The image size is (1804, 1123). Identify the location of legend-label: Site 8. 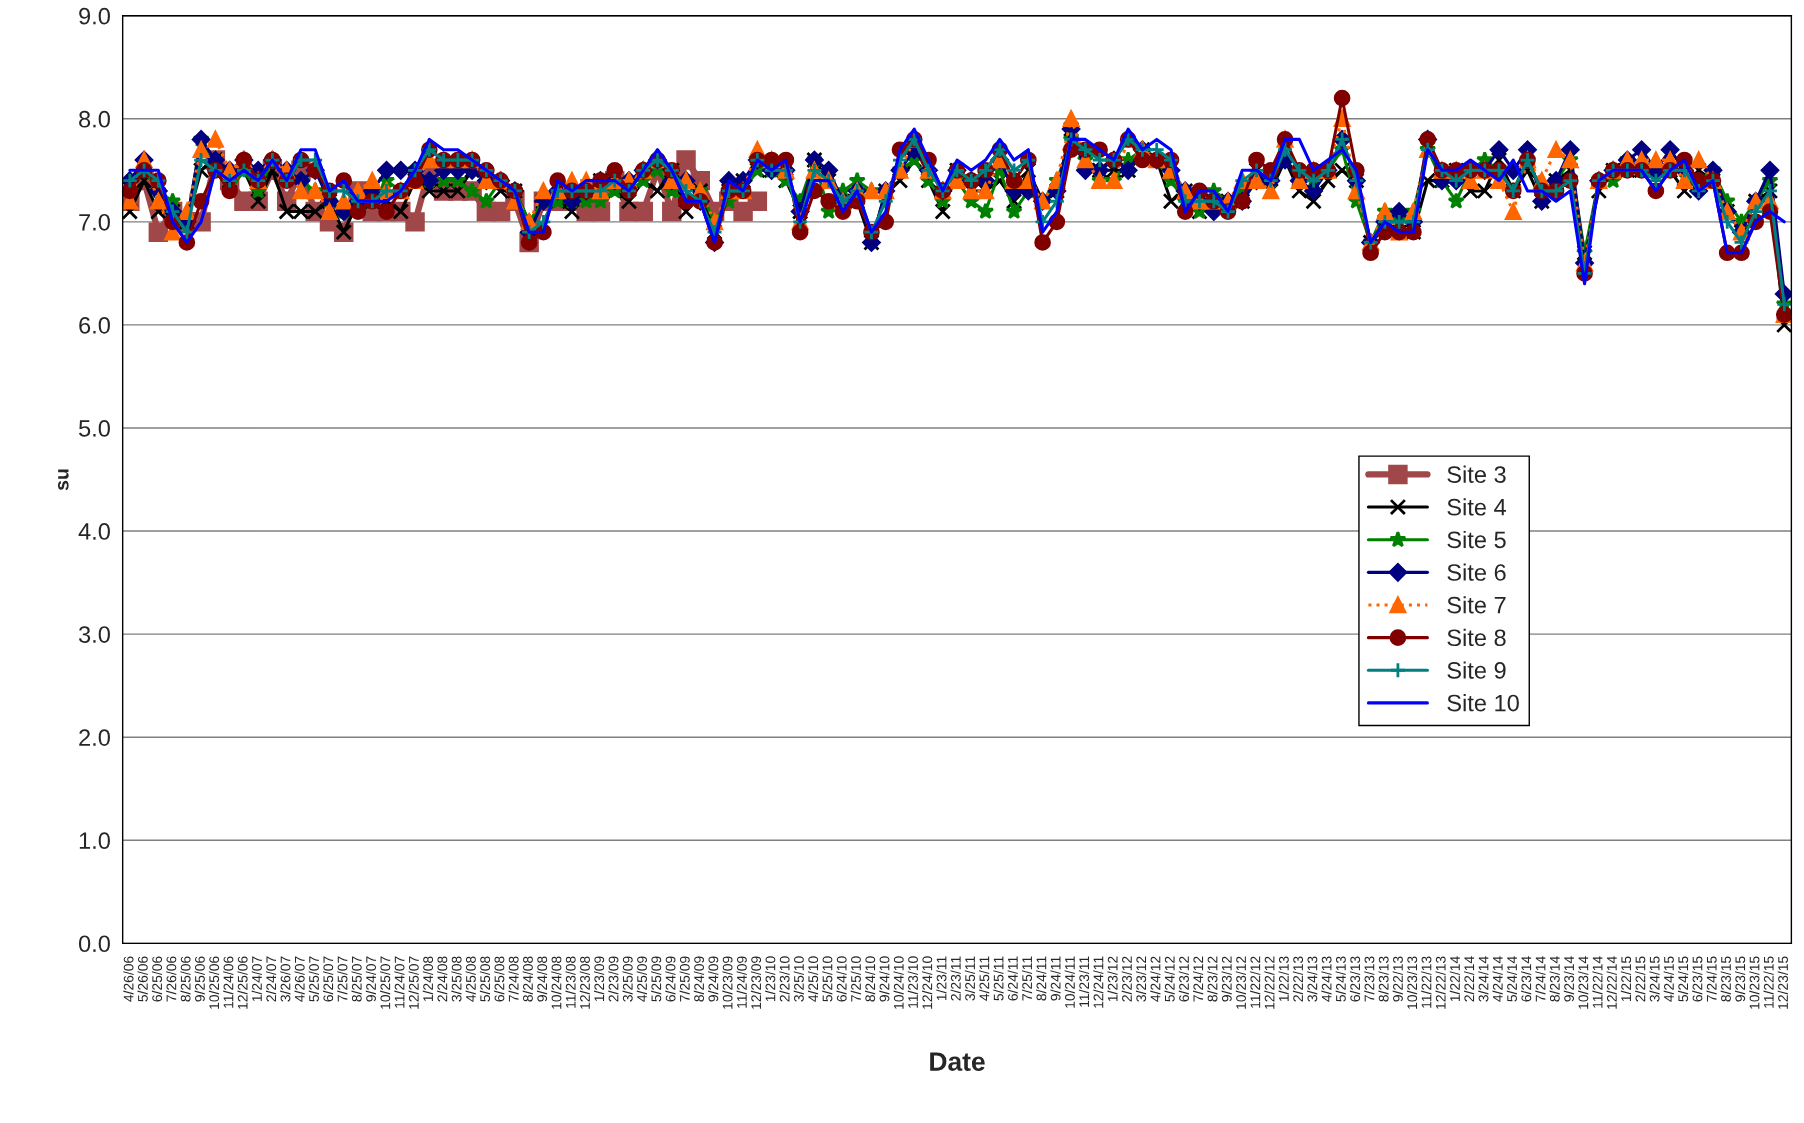
(1476, 637).